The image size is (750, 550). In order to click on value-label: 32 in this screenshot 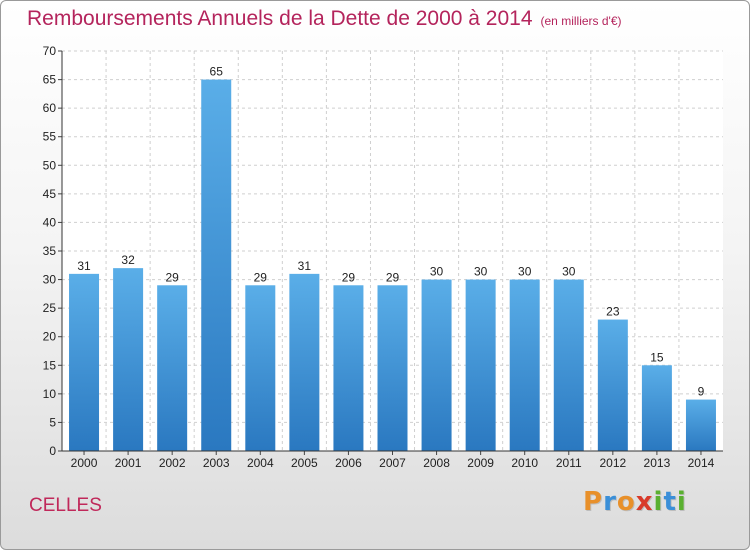, I will do `click(128, 260)`.